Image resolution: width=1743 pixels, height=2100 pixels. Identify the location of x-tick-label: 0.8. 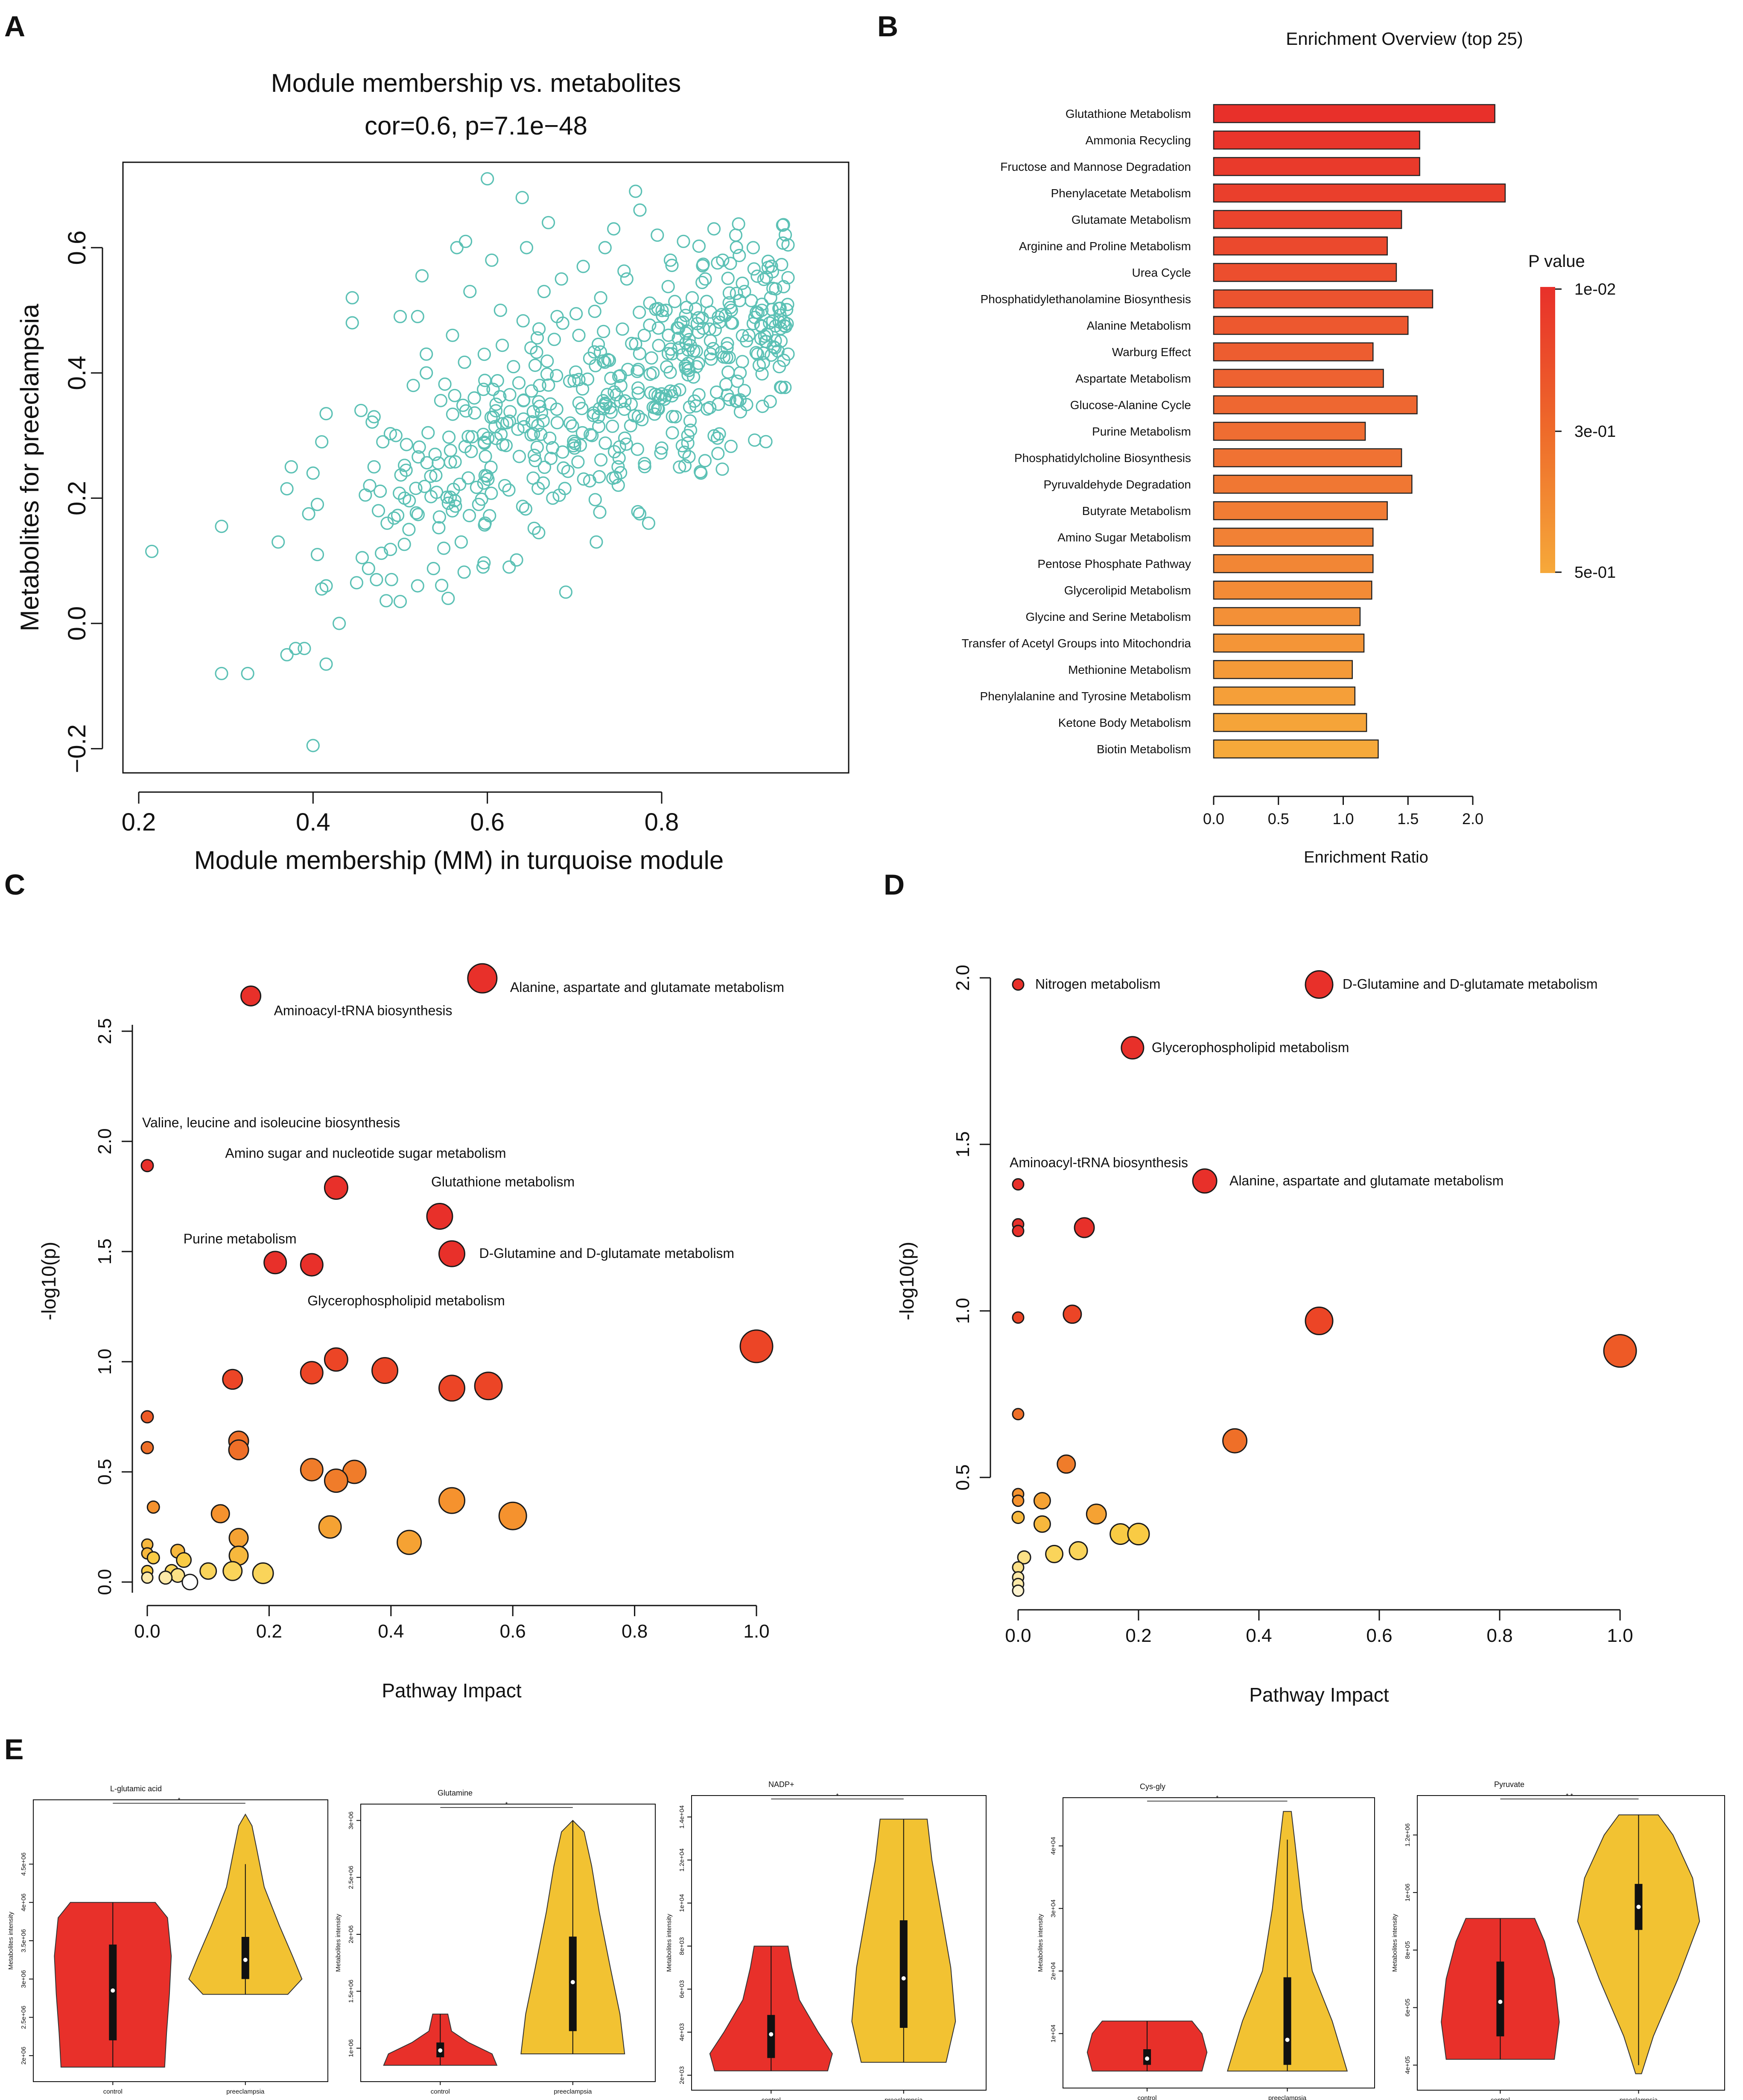
(635, 1632).